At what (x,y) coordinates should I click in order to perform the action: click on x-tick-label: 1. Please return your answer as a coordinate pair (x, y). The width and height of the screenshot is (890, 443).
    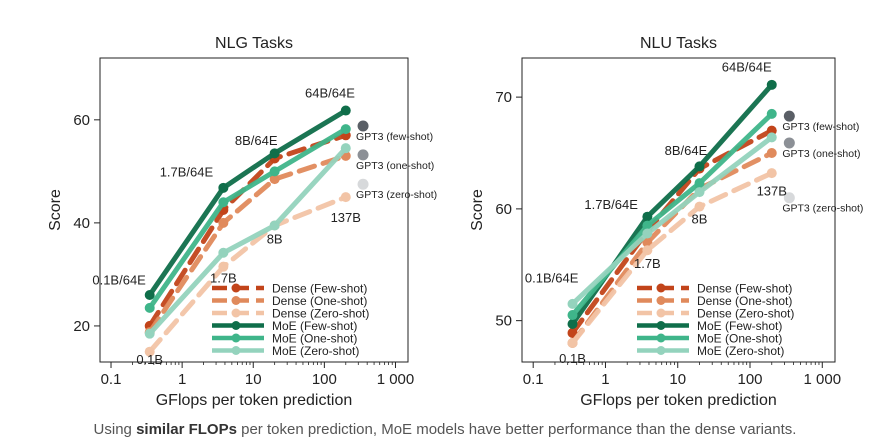
    Looking at the image, I should click on (605, 379).